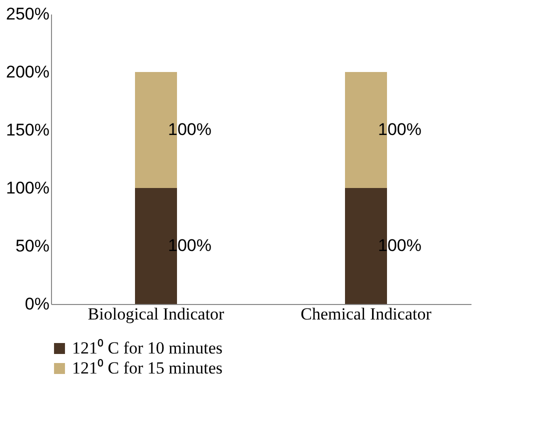 The image size is (557, 423). What do you see at coordinates (32, 246) in the screenshot?
I see `y-tick-label: 50%` at bounding box center [32, 246].